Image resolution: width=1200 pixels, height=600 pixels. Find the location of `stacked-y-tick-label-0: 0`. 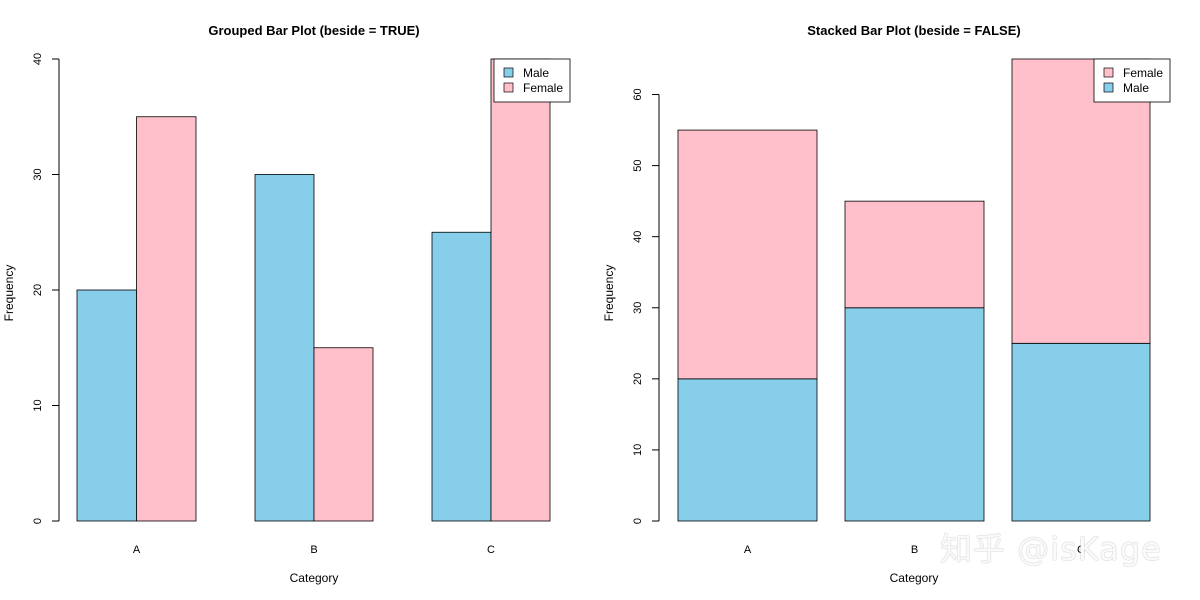

stacked-y-tick-label-0: 0 is located at coordinates (638, 521).